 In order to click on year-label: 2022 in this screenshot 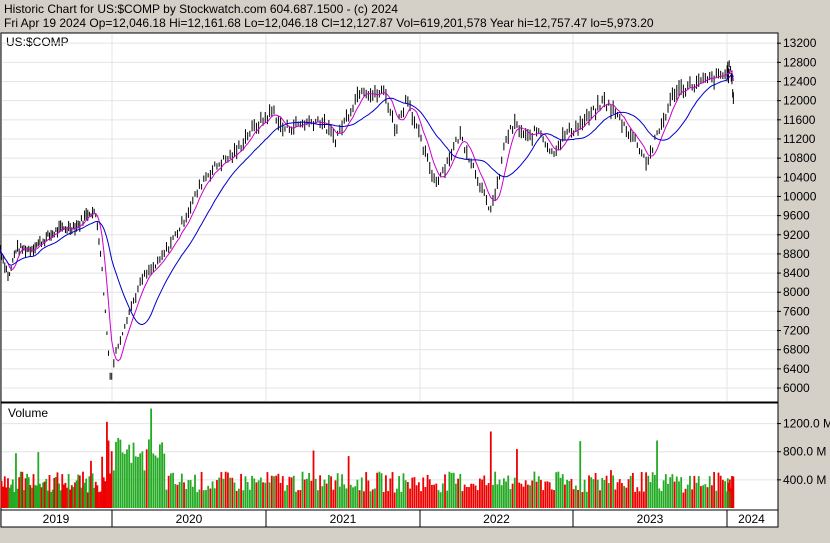, I will do `click(496, 519)`.